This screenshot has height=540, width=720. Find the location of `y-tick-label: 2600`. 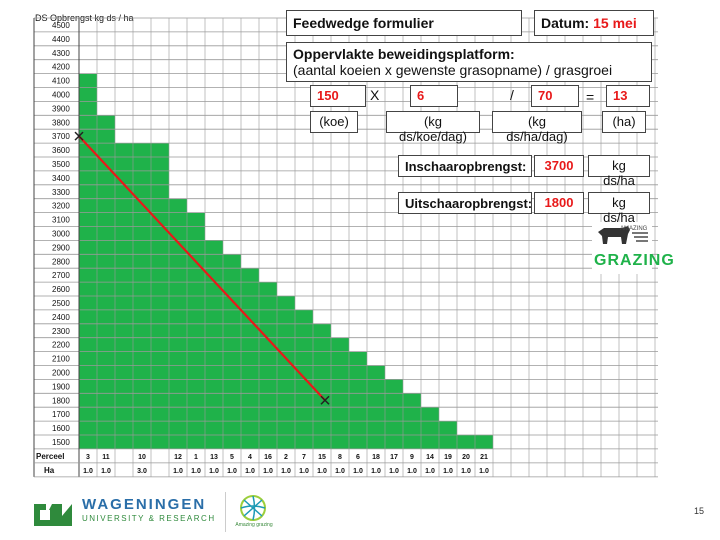

y-tick-label: 2600 is located at coordinates (61, 289).